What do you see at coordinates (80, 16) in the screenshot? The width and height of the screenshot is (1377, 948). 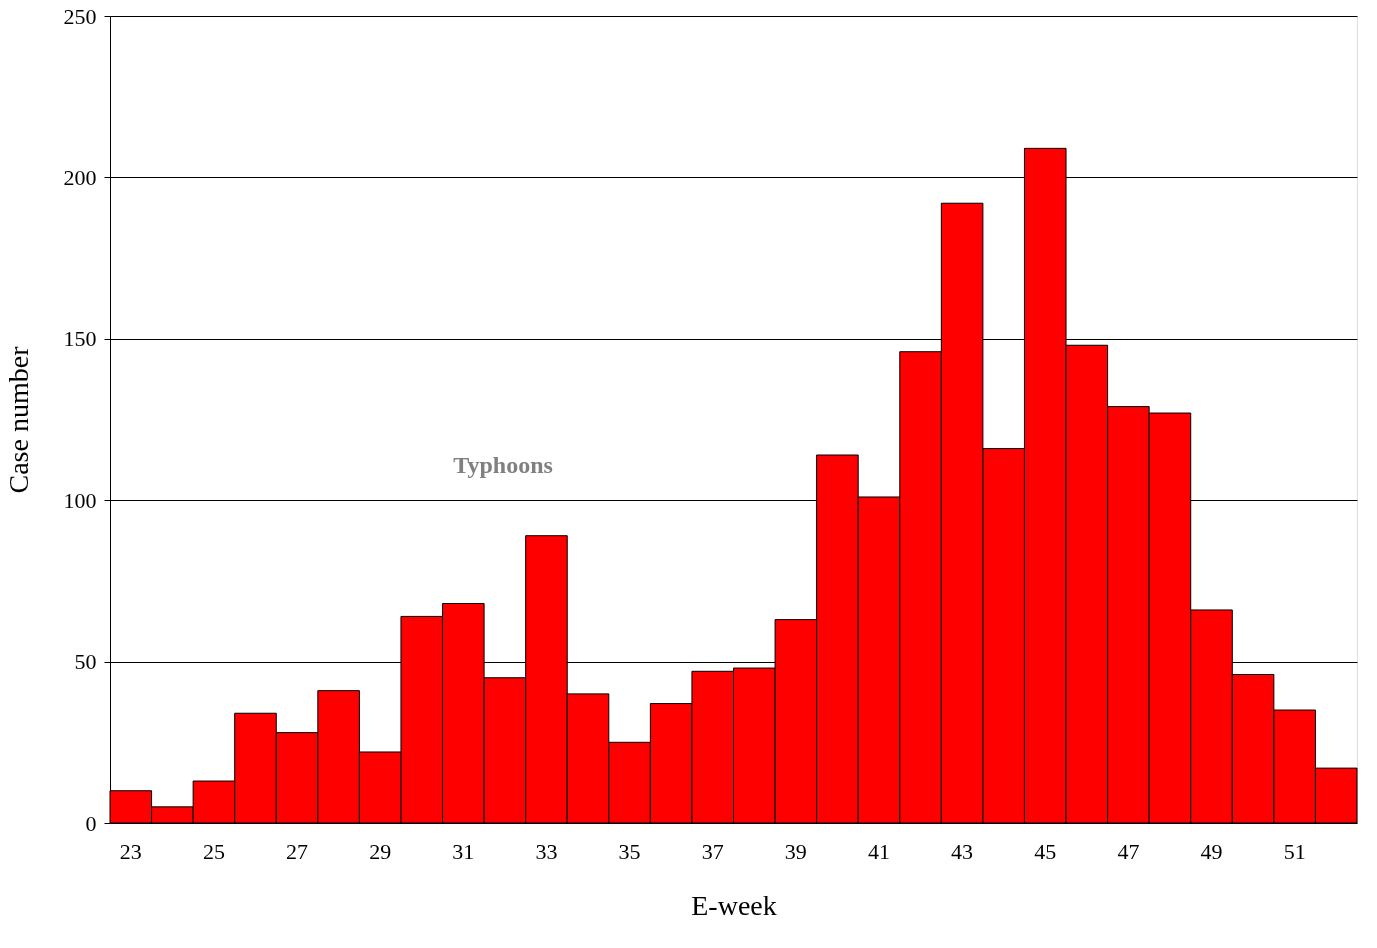 I see `y-tick-label: 250` at bounding box center [80, 16].